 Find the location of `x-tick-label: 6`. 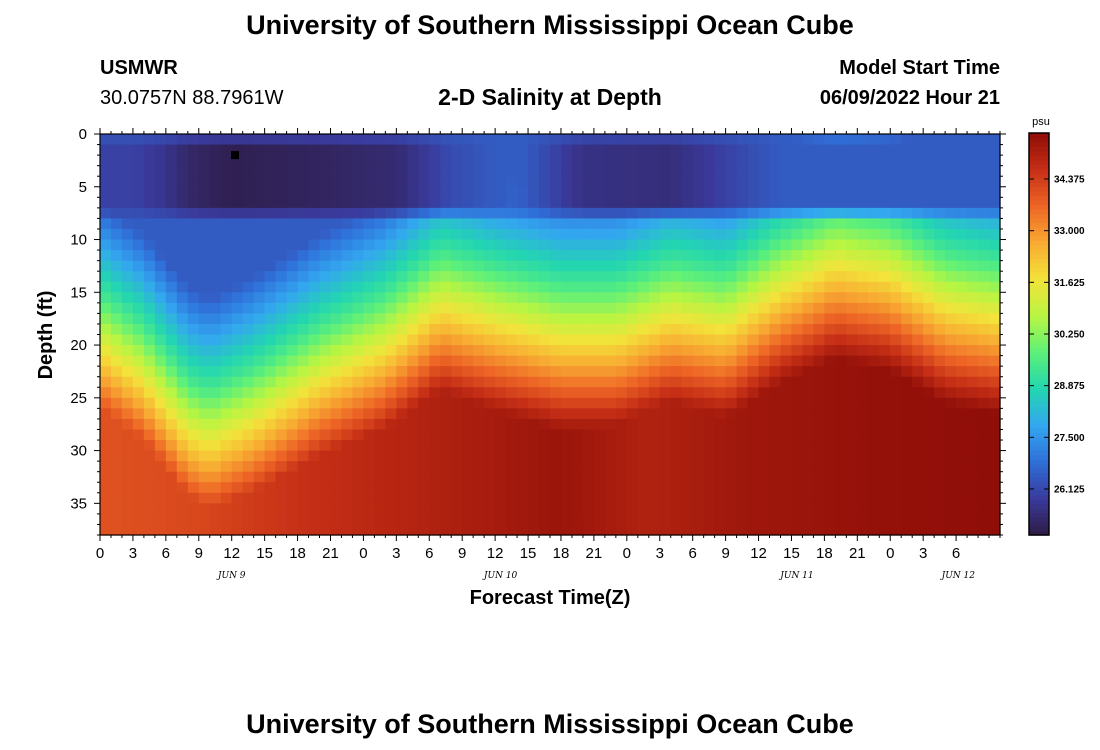

x-tick-label: 6 is located at coordinates (429, 553).